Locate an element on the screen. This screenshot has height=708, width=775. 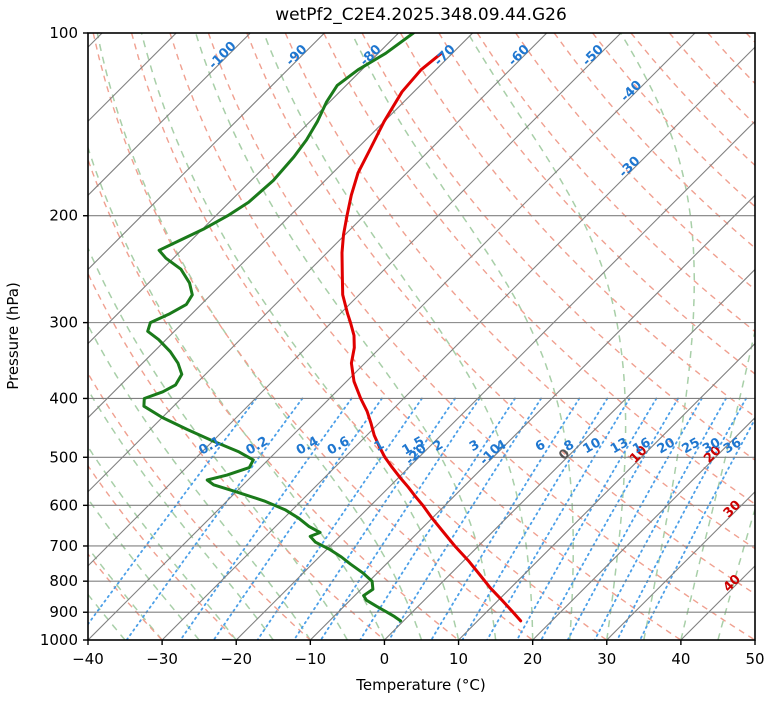
y-tick-label: 1000 is located at coordinates (59, 640).